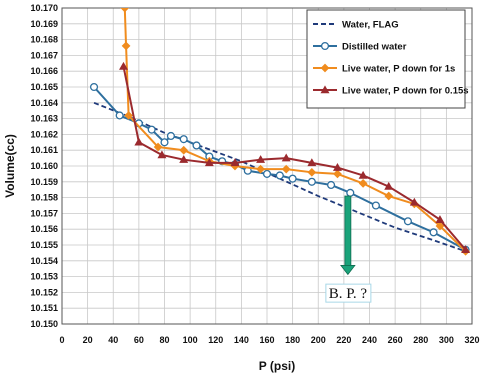 This screenshot has height=375, width=480. I want to click on y-tick-label: 10.160, so click(44, 166).